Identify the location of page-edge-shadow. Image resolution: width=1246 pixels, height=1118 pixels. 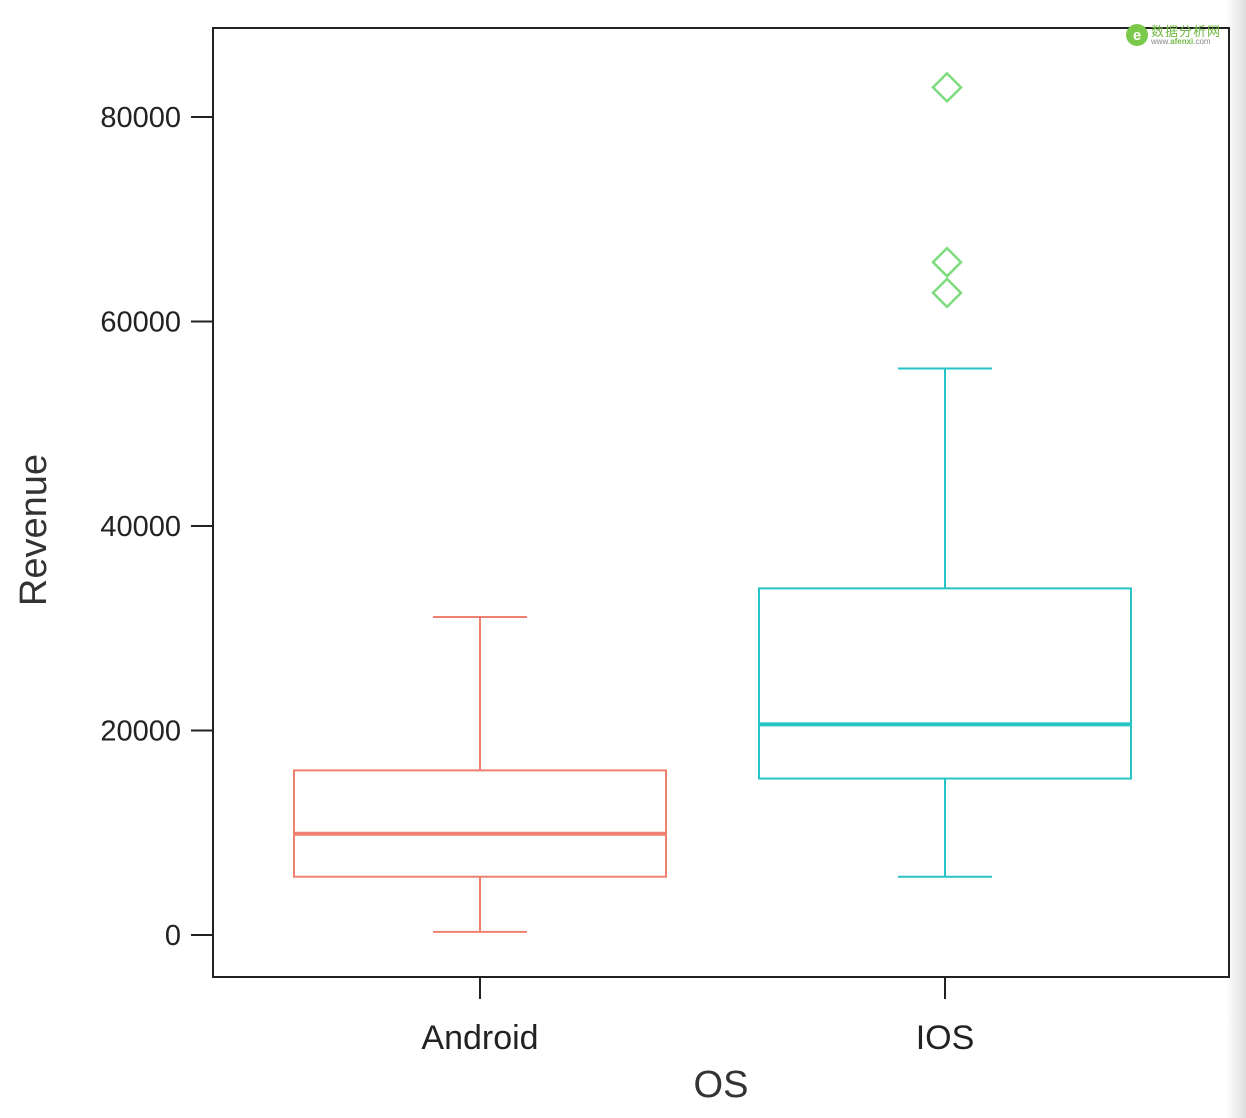
(1236, 559).